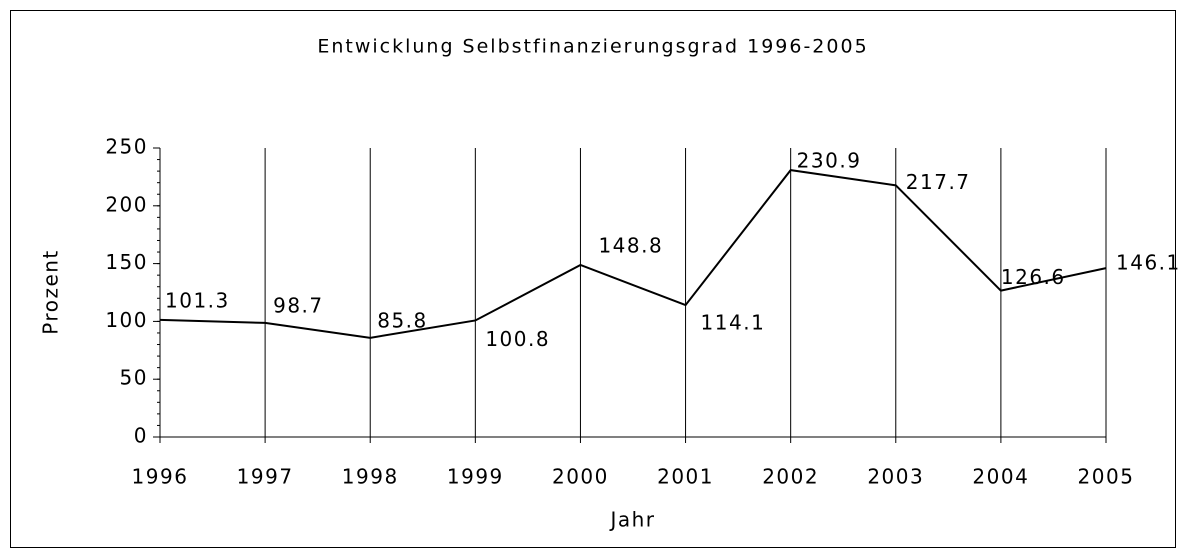 The width and height of the screenshot is (1186, 558). I want to click on x-tick-label: 2002, so click(790, 477).